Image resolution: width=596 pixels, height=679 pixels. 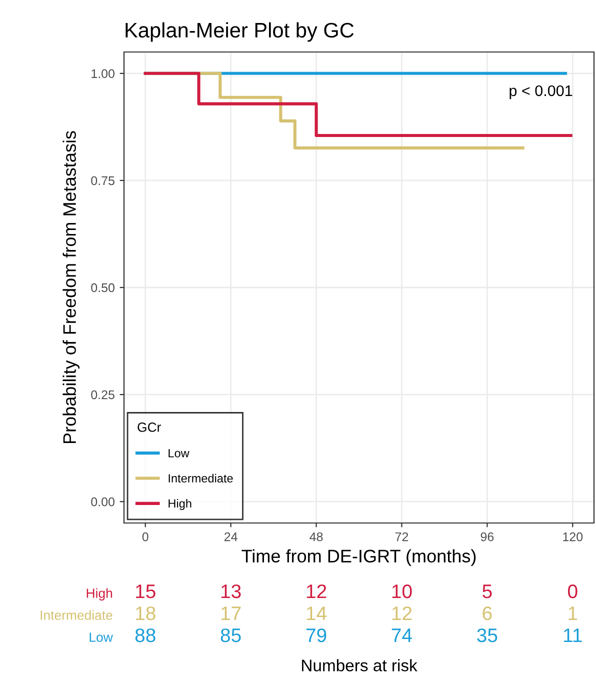 I want to click on text: 6, so click(x=487, y=613).